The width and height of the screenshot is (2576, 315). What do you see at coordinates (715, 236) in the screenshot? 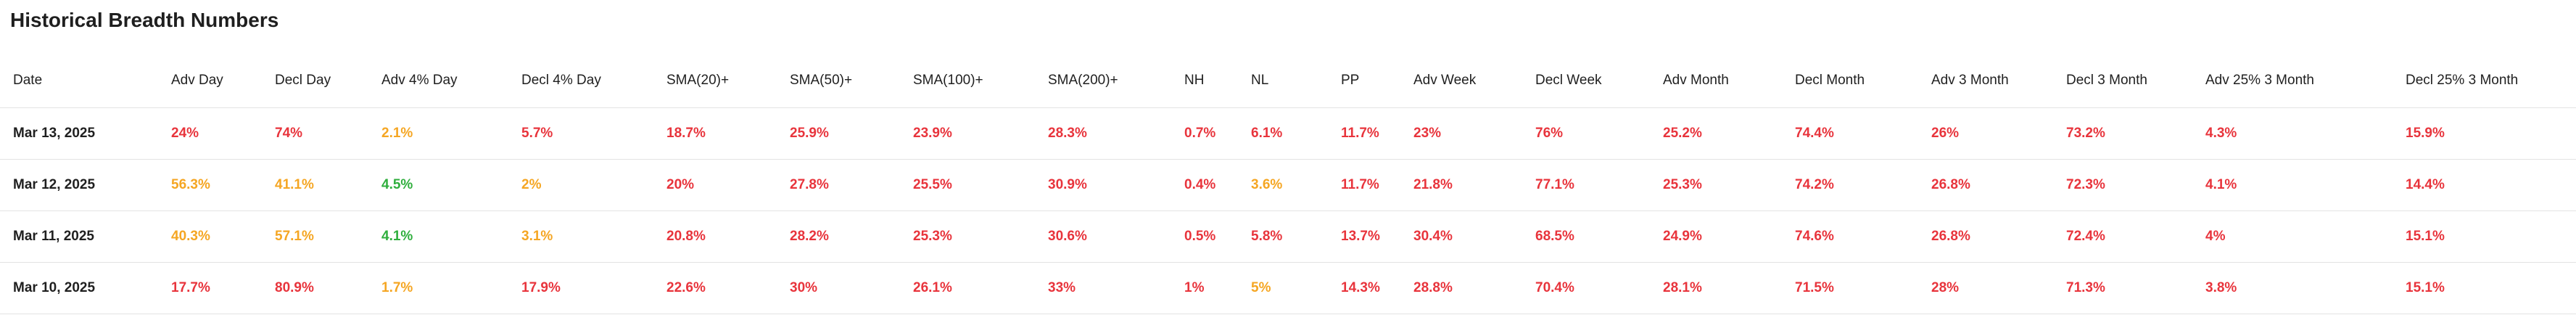
I see `value-cell: 20.8%` at bounding box center [715, 236].